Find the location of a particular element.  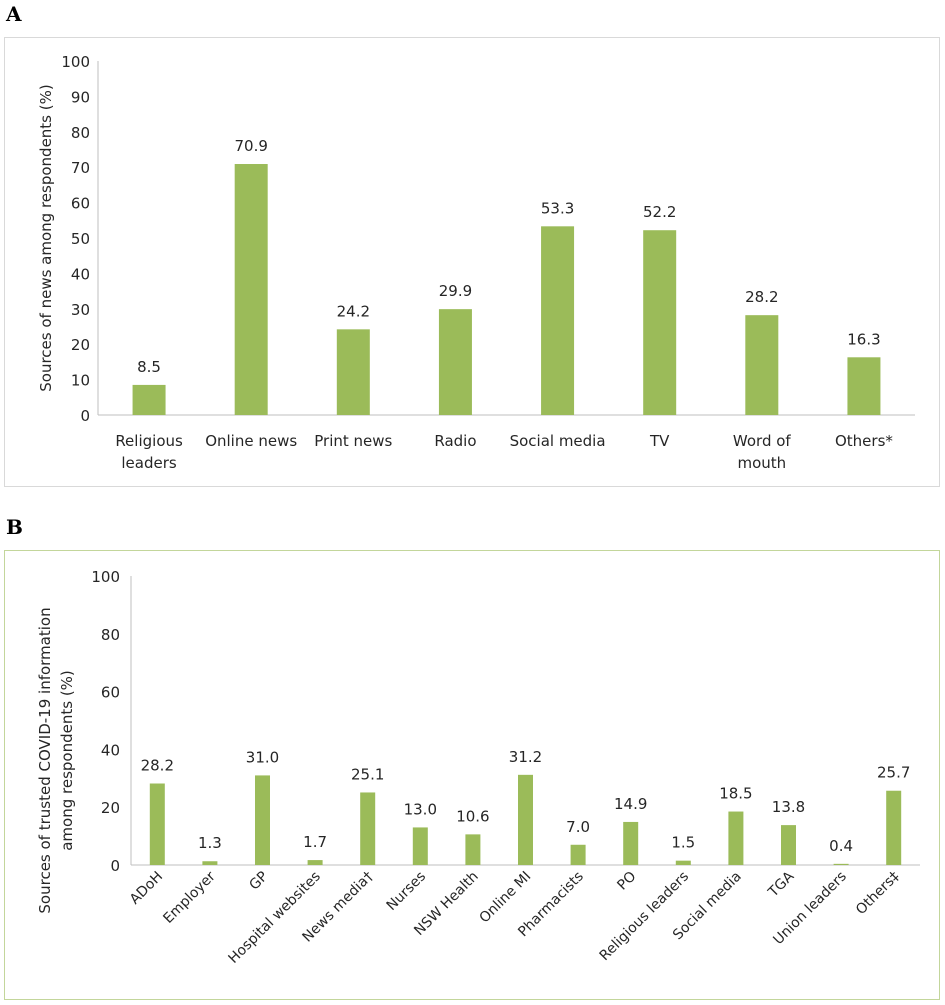

panel-b-data-label: 31.0 is located at coordinates (262, 757).